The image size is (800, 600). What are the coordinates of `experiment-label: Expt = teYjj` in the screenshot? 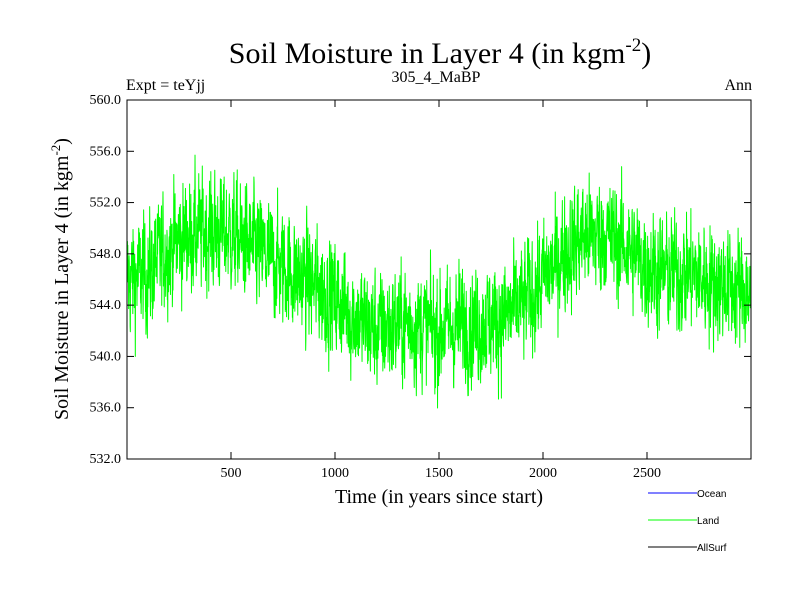 It's located at (165, 85).